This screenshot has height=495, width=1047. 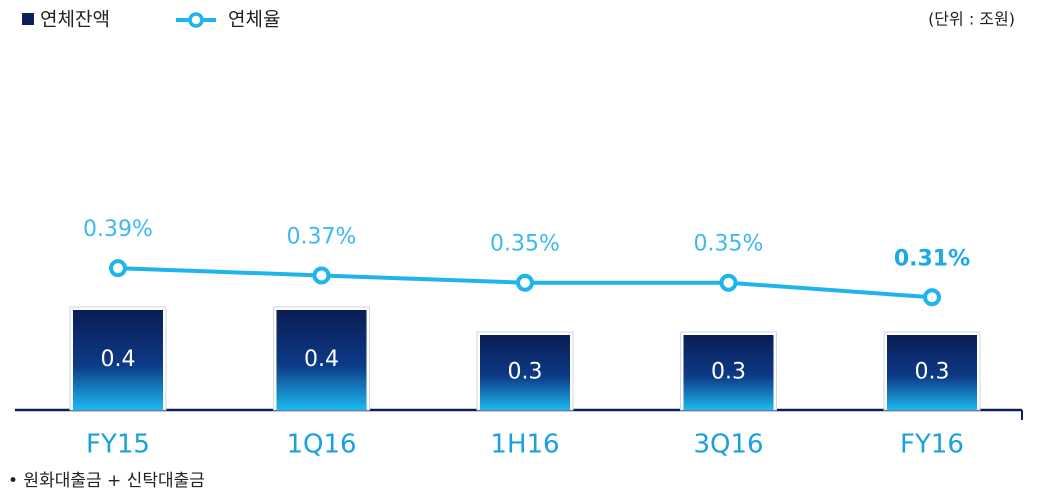 I want to click on line-value-label: 0.31%, so click(x=932, y=258).